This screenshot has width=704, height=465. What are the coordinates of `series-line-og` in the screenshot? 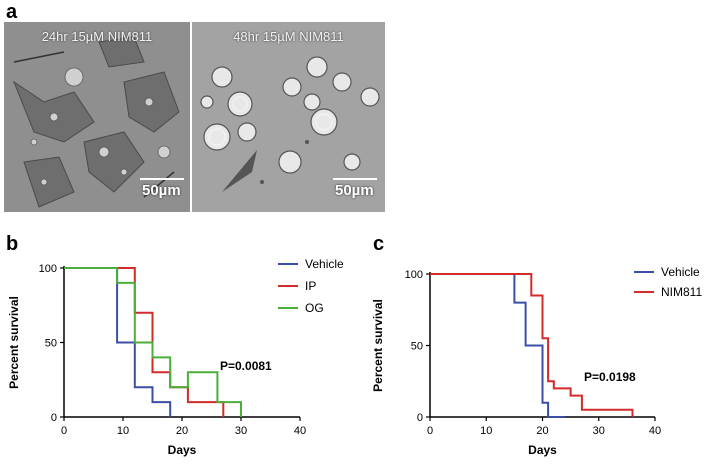 It's located at (153, 342).